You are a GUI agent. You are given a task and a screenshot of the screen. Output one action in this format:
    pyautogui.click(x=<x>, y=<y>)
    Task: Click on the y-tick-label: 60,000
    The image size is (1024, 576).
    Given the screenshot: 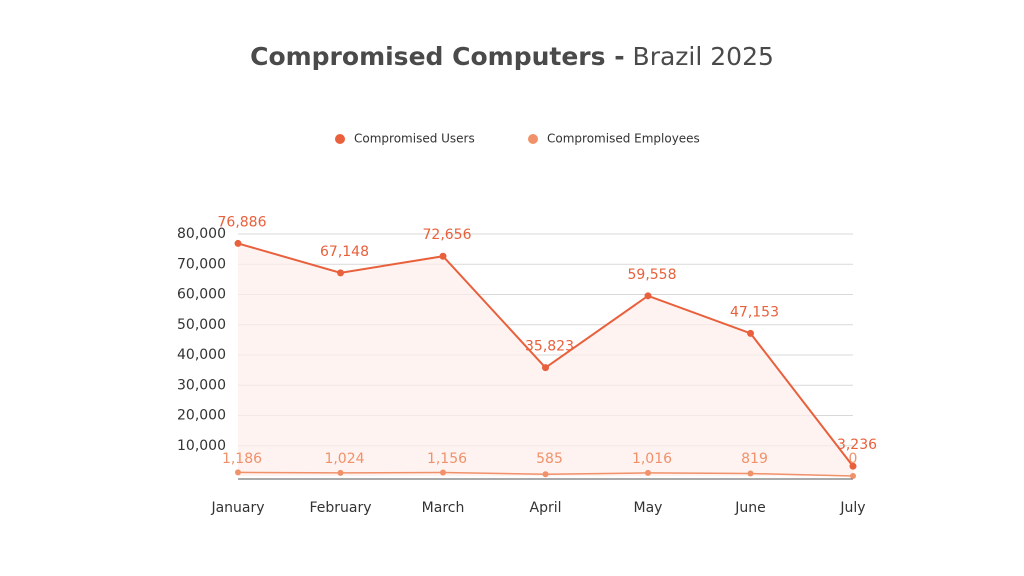 What is the action you would take?
    pyautogui.click(x=201, y=295)
    